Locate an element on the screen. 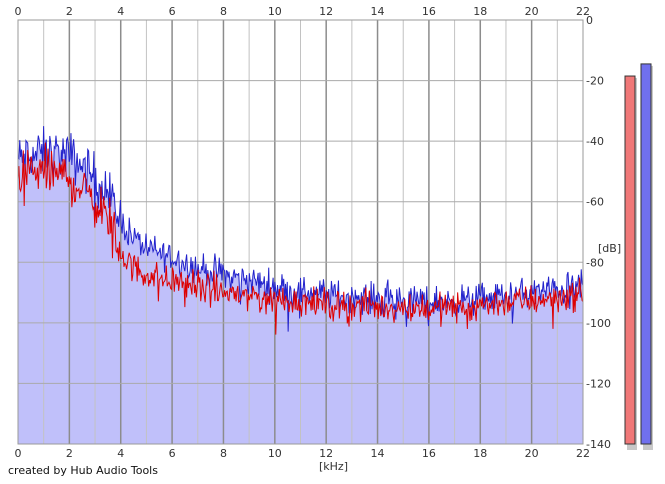 The height and width of the screenshot is (484, 665). y-tick-label: -20 is located at coordinates (595, 81).